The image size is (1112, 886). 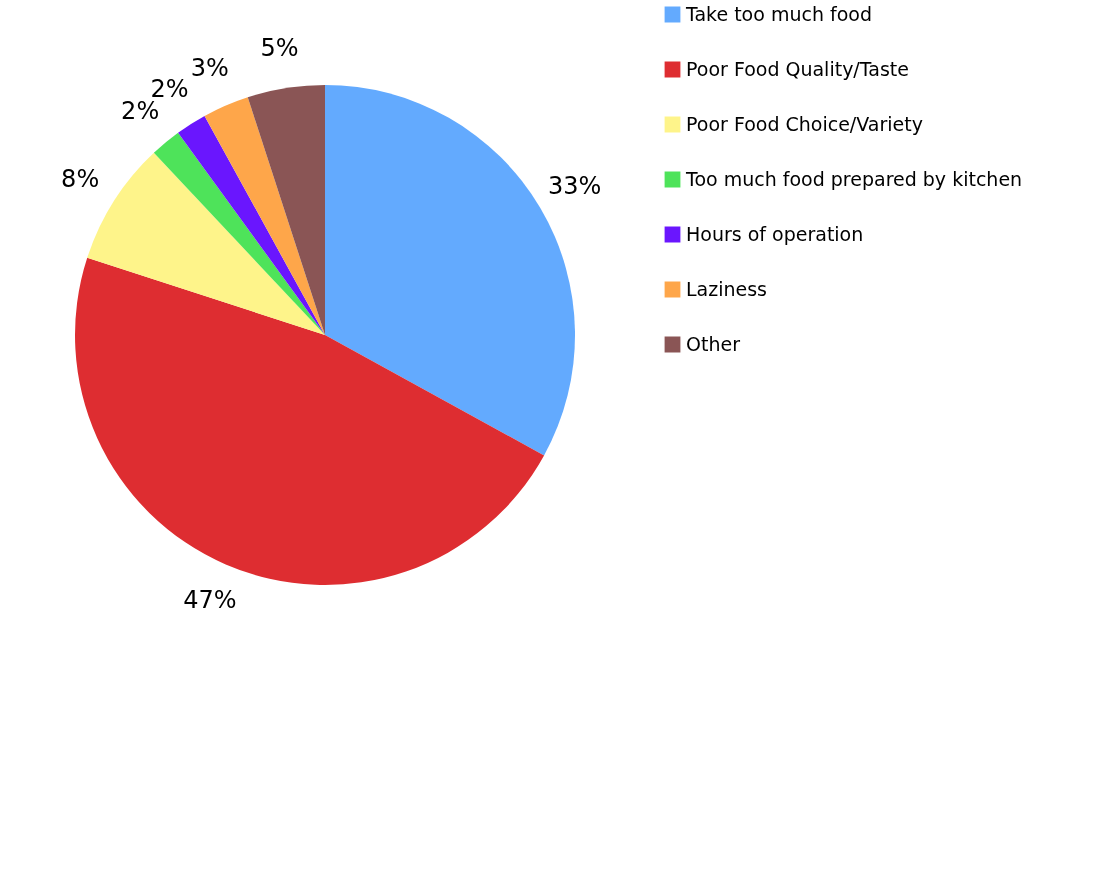 I want to click on legend-label: Poor Food Quality/Taste, so click(x=797, y=68).